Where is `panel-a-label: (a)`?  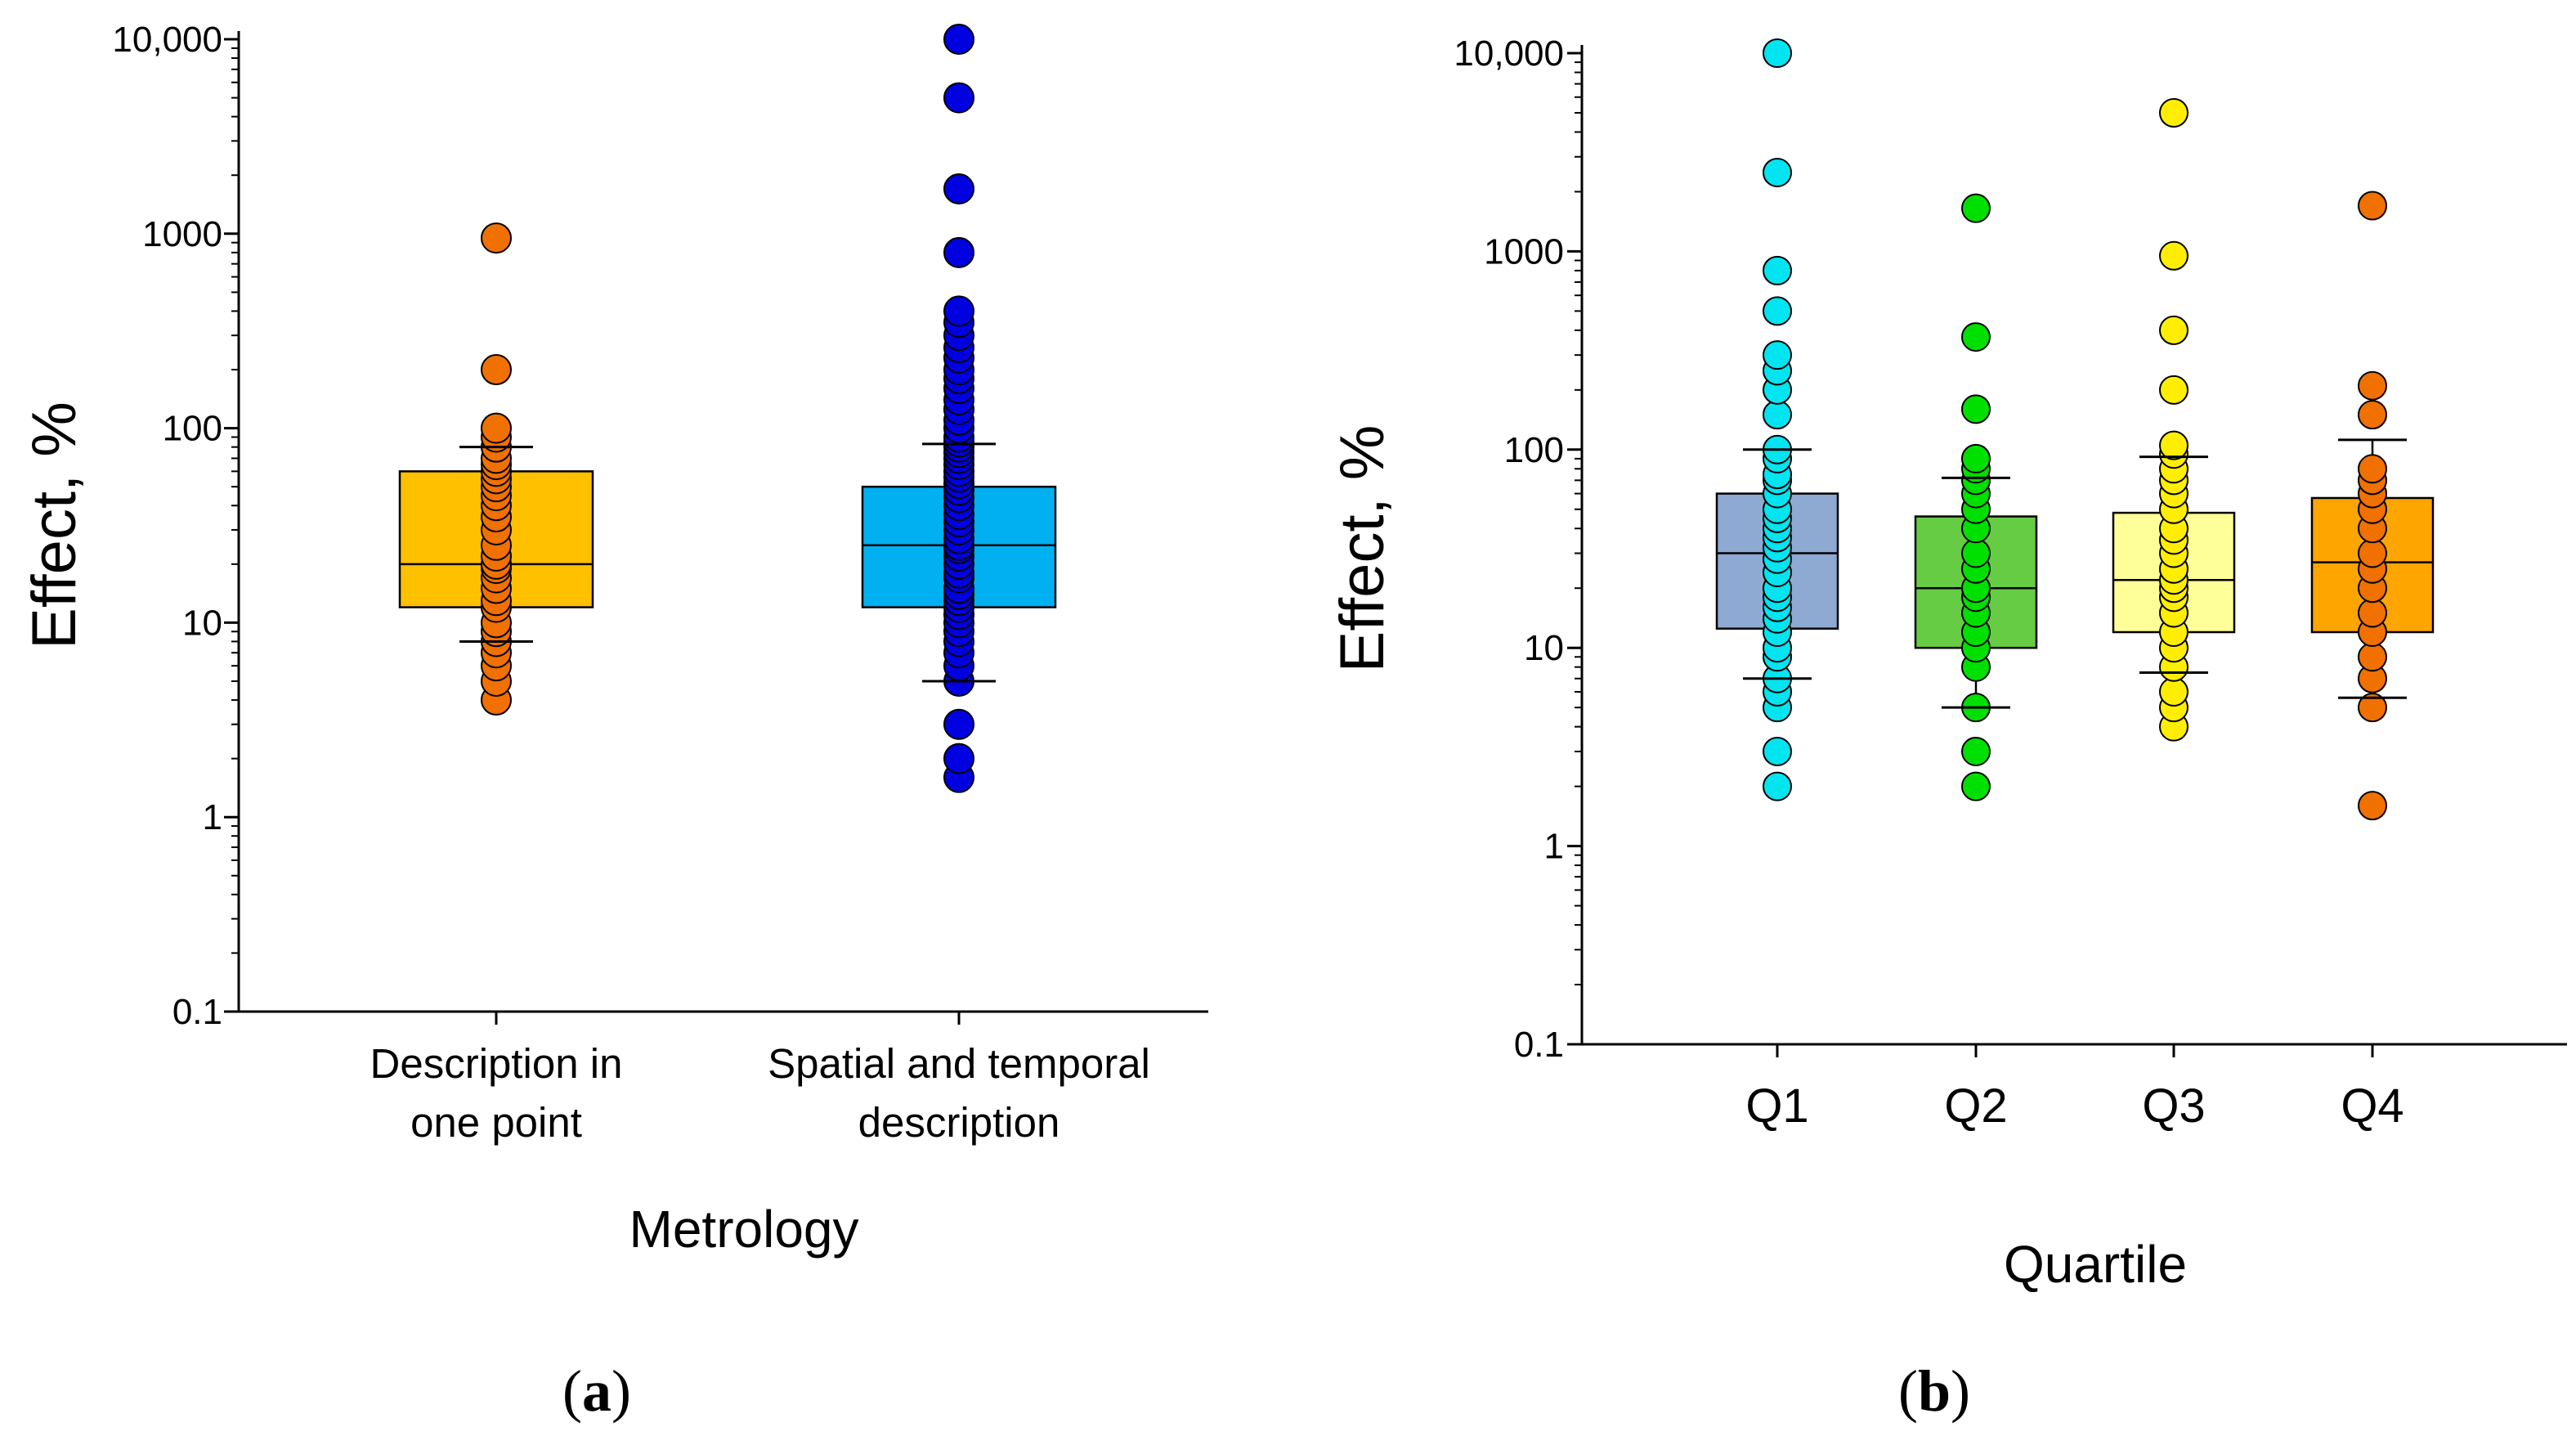
panel-a-label: (a) is located at coordinates (596, 1391).